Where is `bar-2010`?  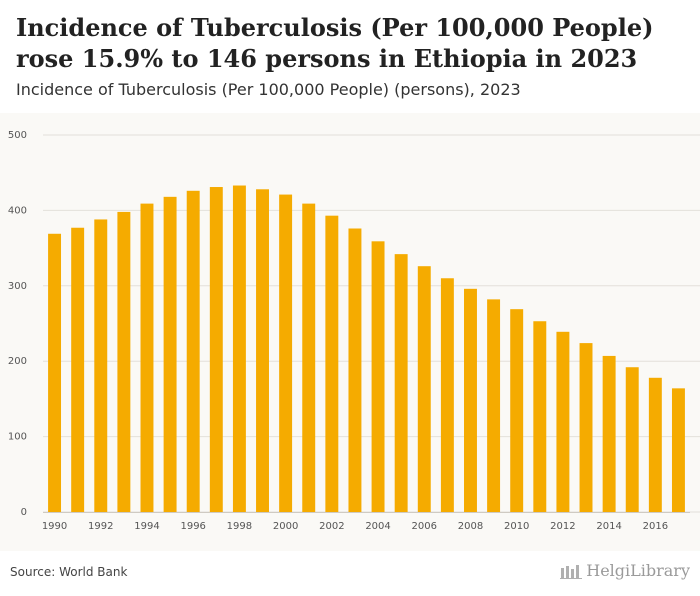
bar-2010 is located at coordinates (517, 410).